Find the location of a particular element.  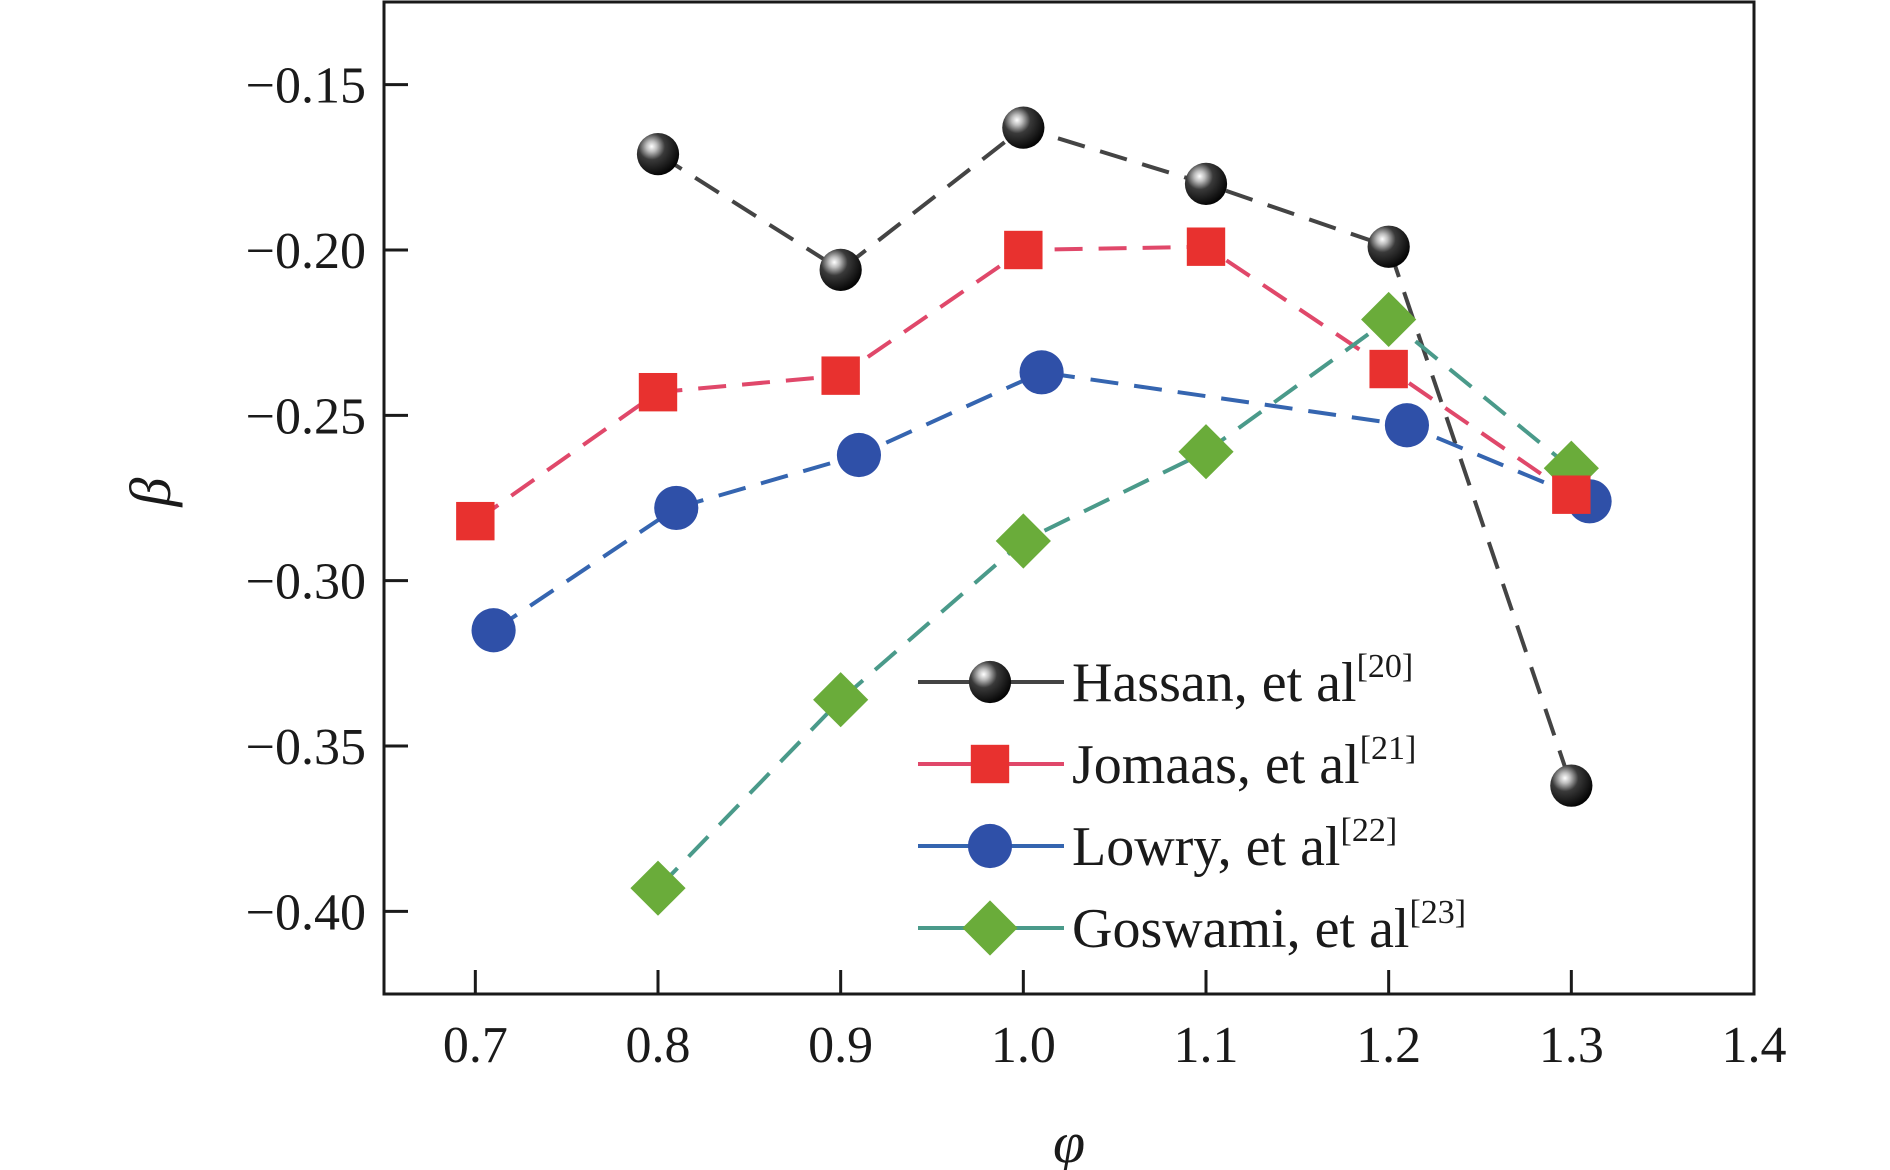

x-tick-label: 1.1 is located at coordinates (1206, 1045).